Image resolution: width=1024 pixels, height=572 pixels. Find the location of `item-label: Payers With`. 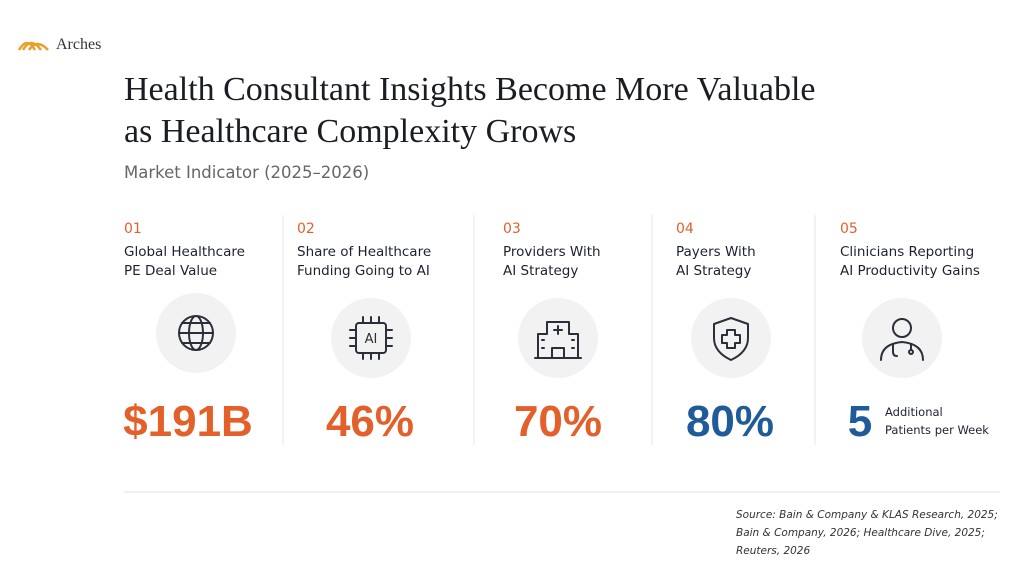

item-label: Payers With is located at coordinates (716, 252).